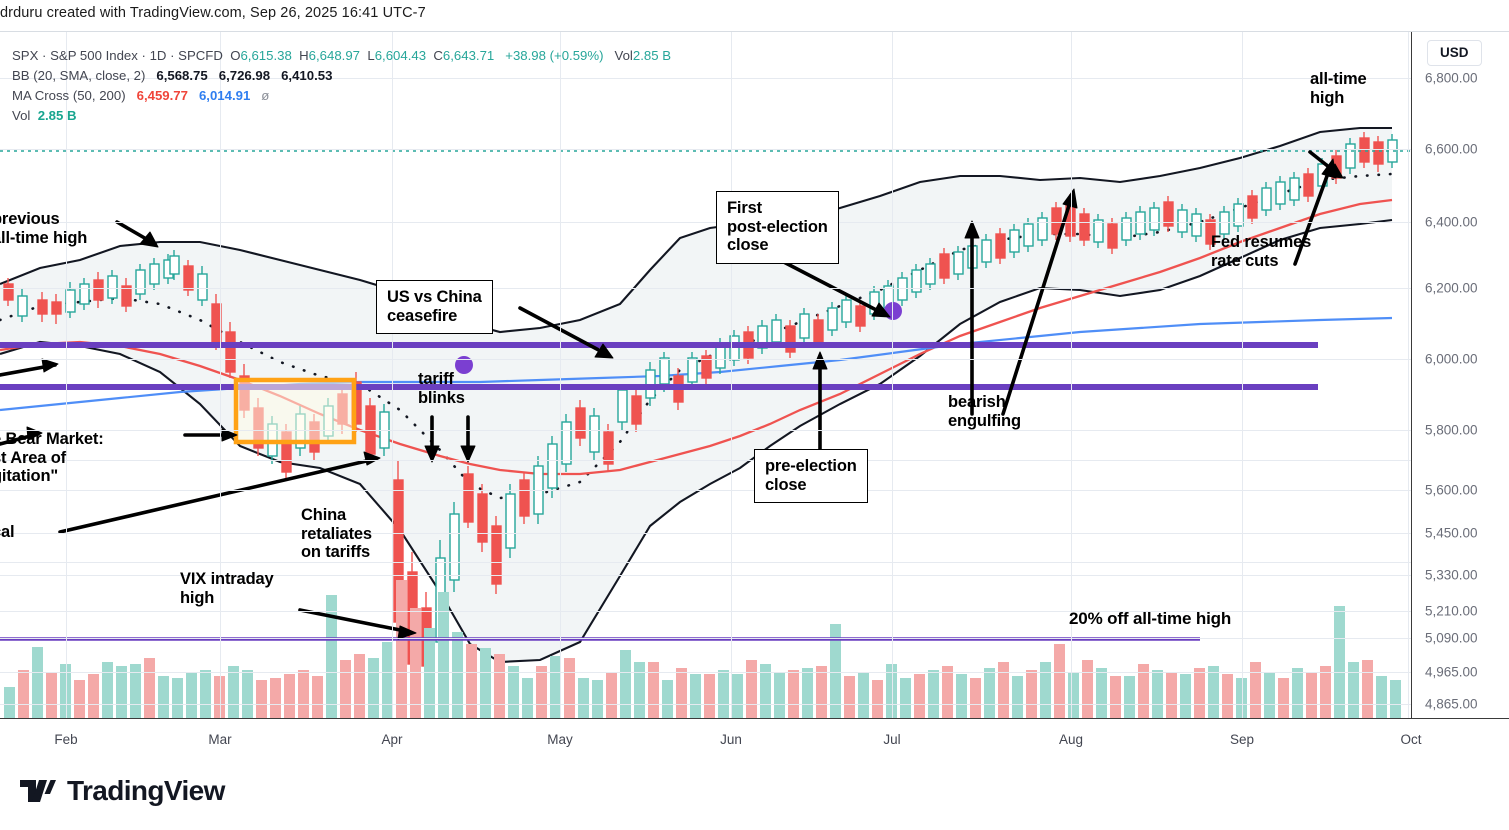 This screenshot has width=1509, height=830. What do you see at coordinates (295, 411) in the screenshot?
I see `highlight-rectangle` at bounding box center [295, 411].